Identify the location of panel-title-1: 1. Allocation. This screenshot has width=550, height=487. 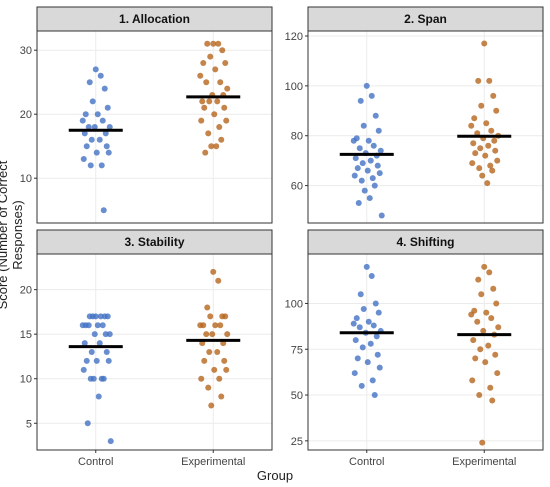
(154, 19).